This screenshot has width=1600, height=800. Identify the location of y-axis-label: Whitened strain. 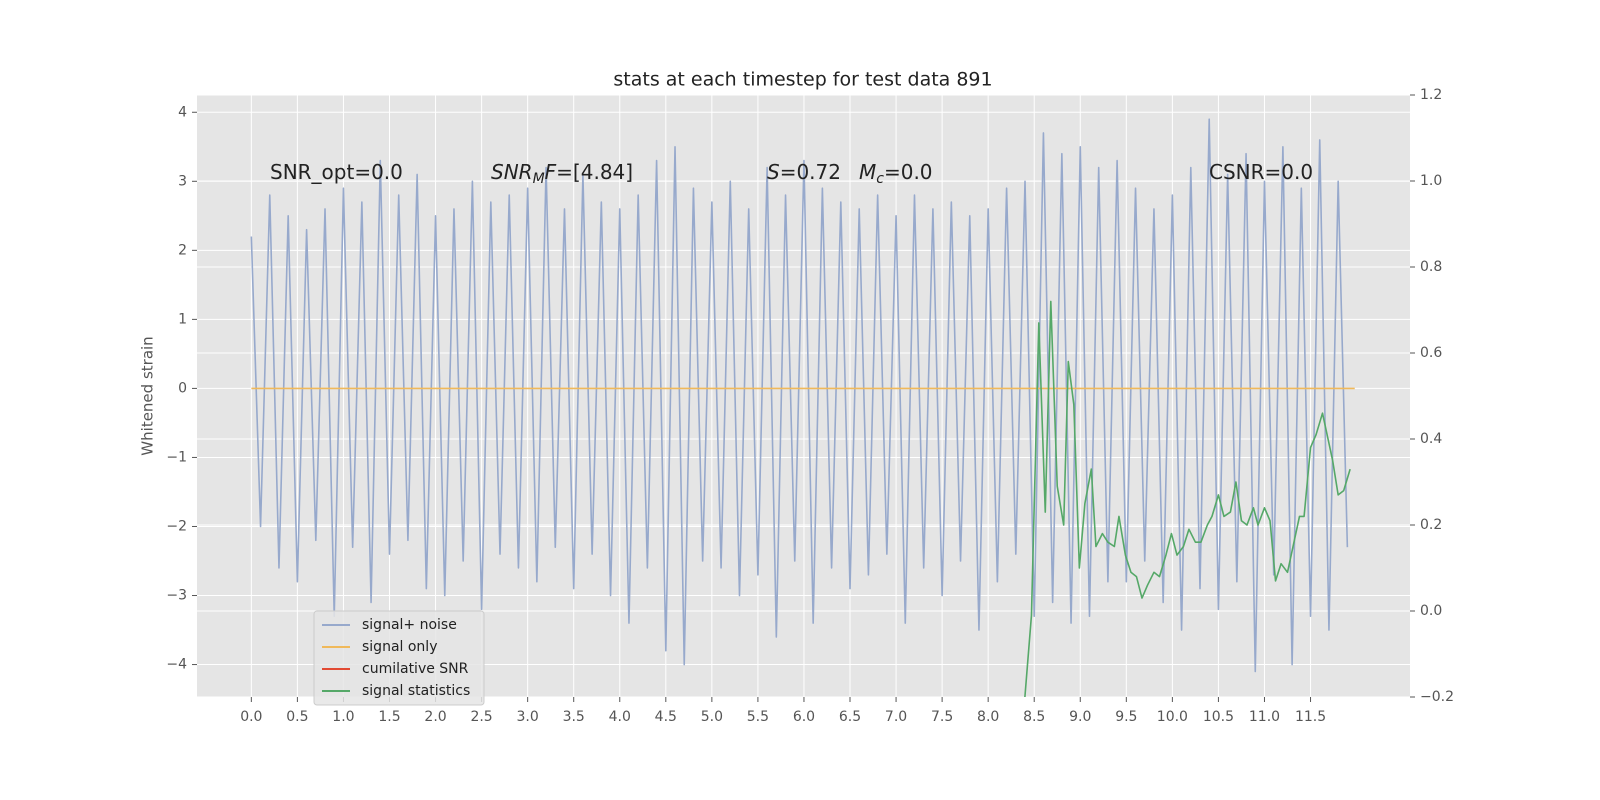
(148, 395).